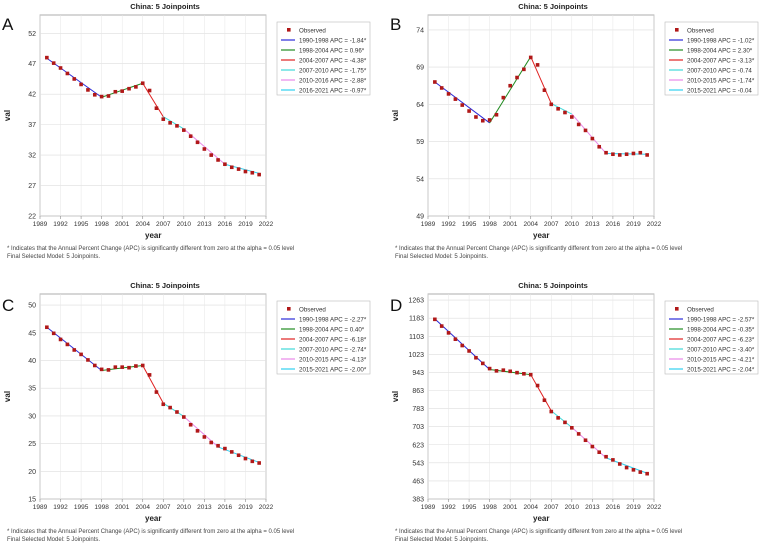 The width and height of the screenshot is (767, 546). What do you see at coordinates (418, 445) in the screenshot?
I see `y-tick-label: 623` at bounding box center [418, 445].